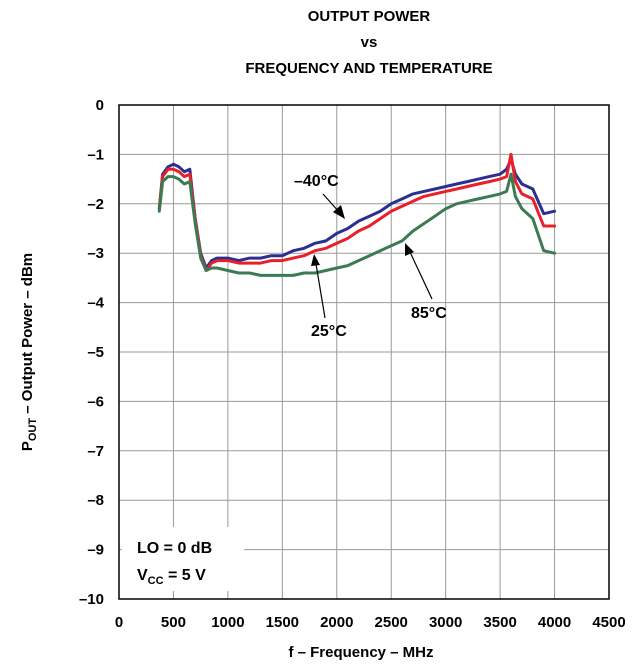 The width and height of the screenshot is (644, 667). Describe the element at coordinates (27, 446) in the screenshot. I see `y-axis-label-main: P` at that location.